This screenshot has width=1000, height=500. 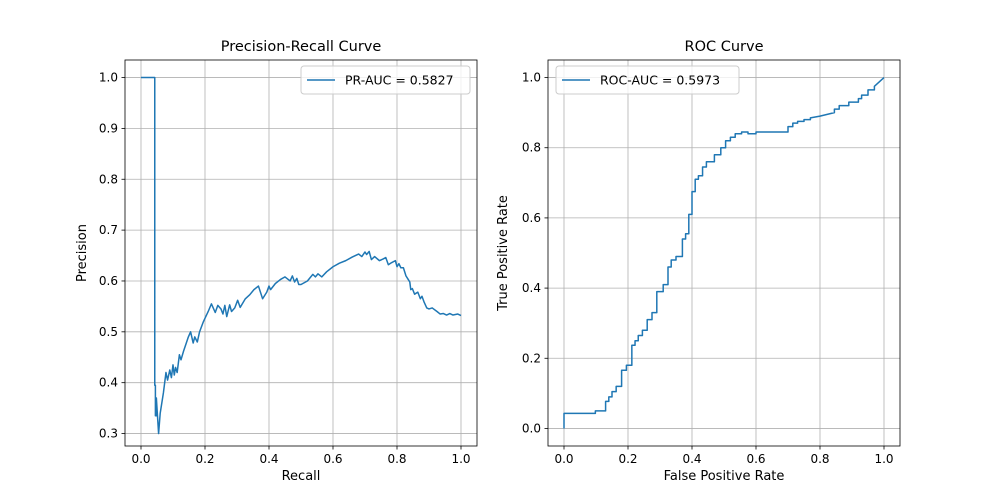 I want to click on y-tick-label: 0.2, so click(x=531, y=358).